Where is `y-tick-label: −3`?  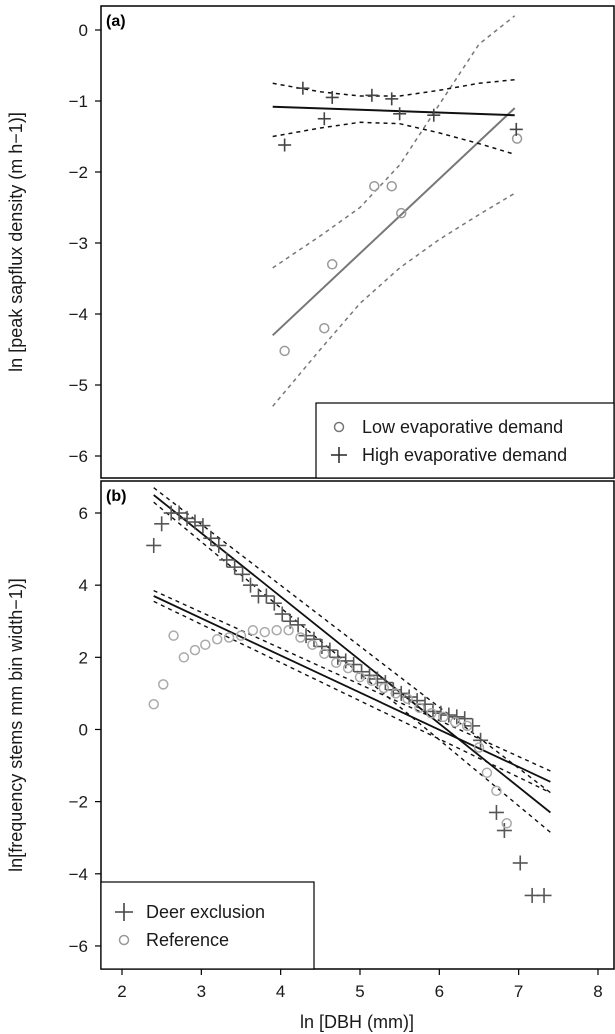 y-tick-label: −3 is located at coordinates (78, 243).